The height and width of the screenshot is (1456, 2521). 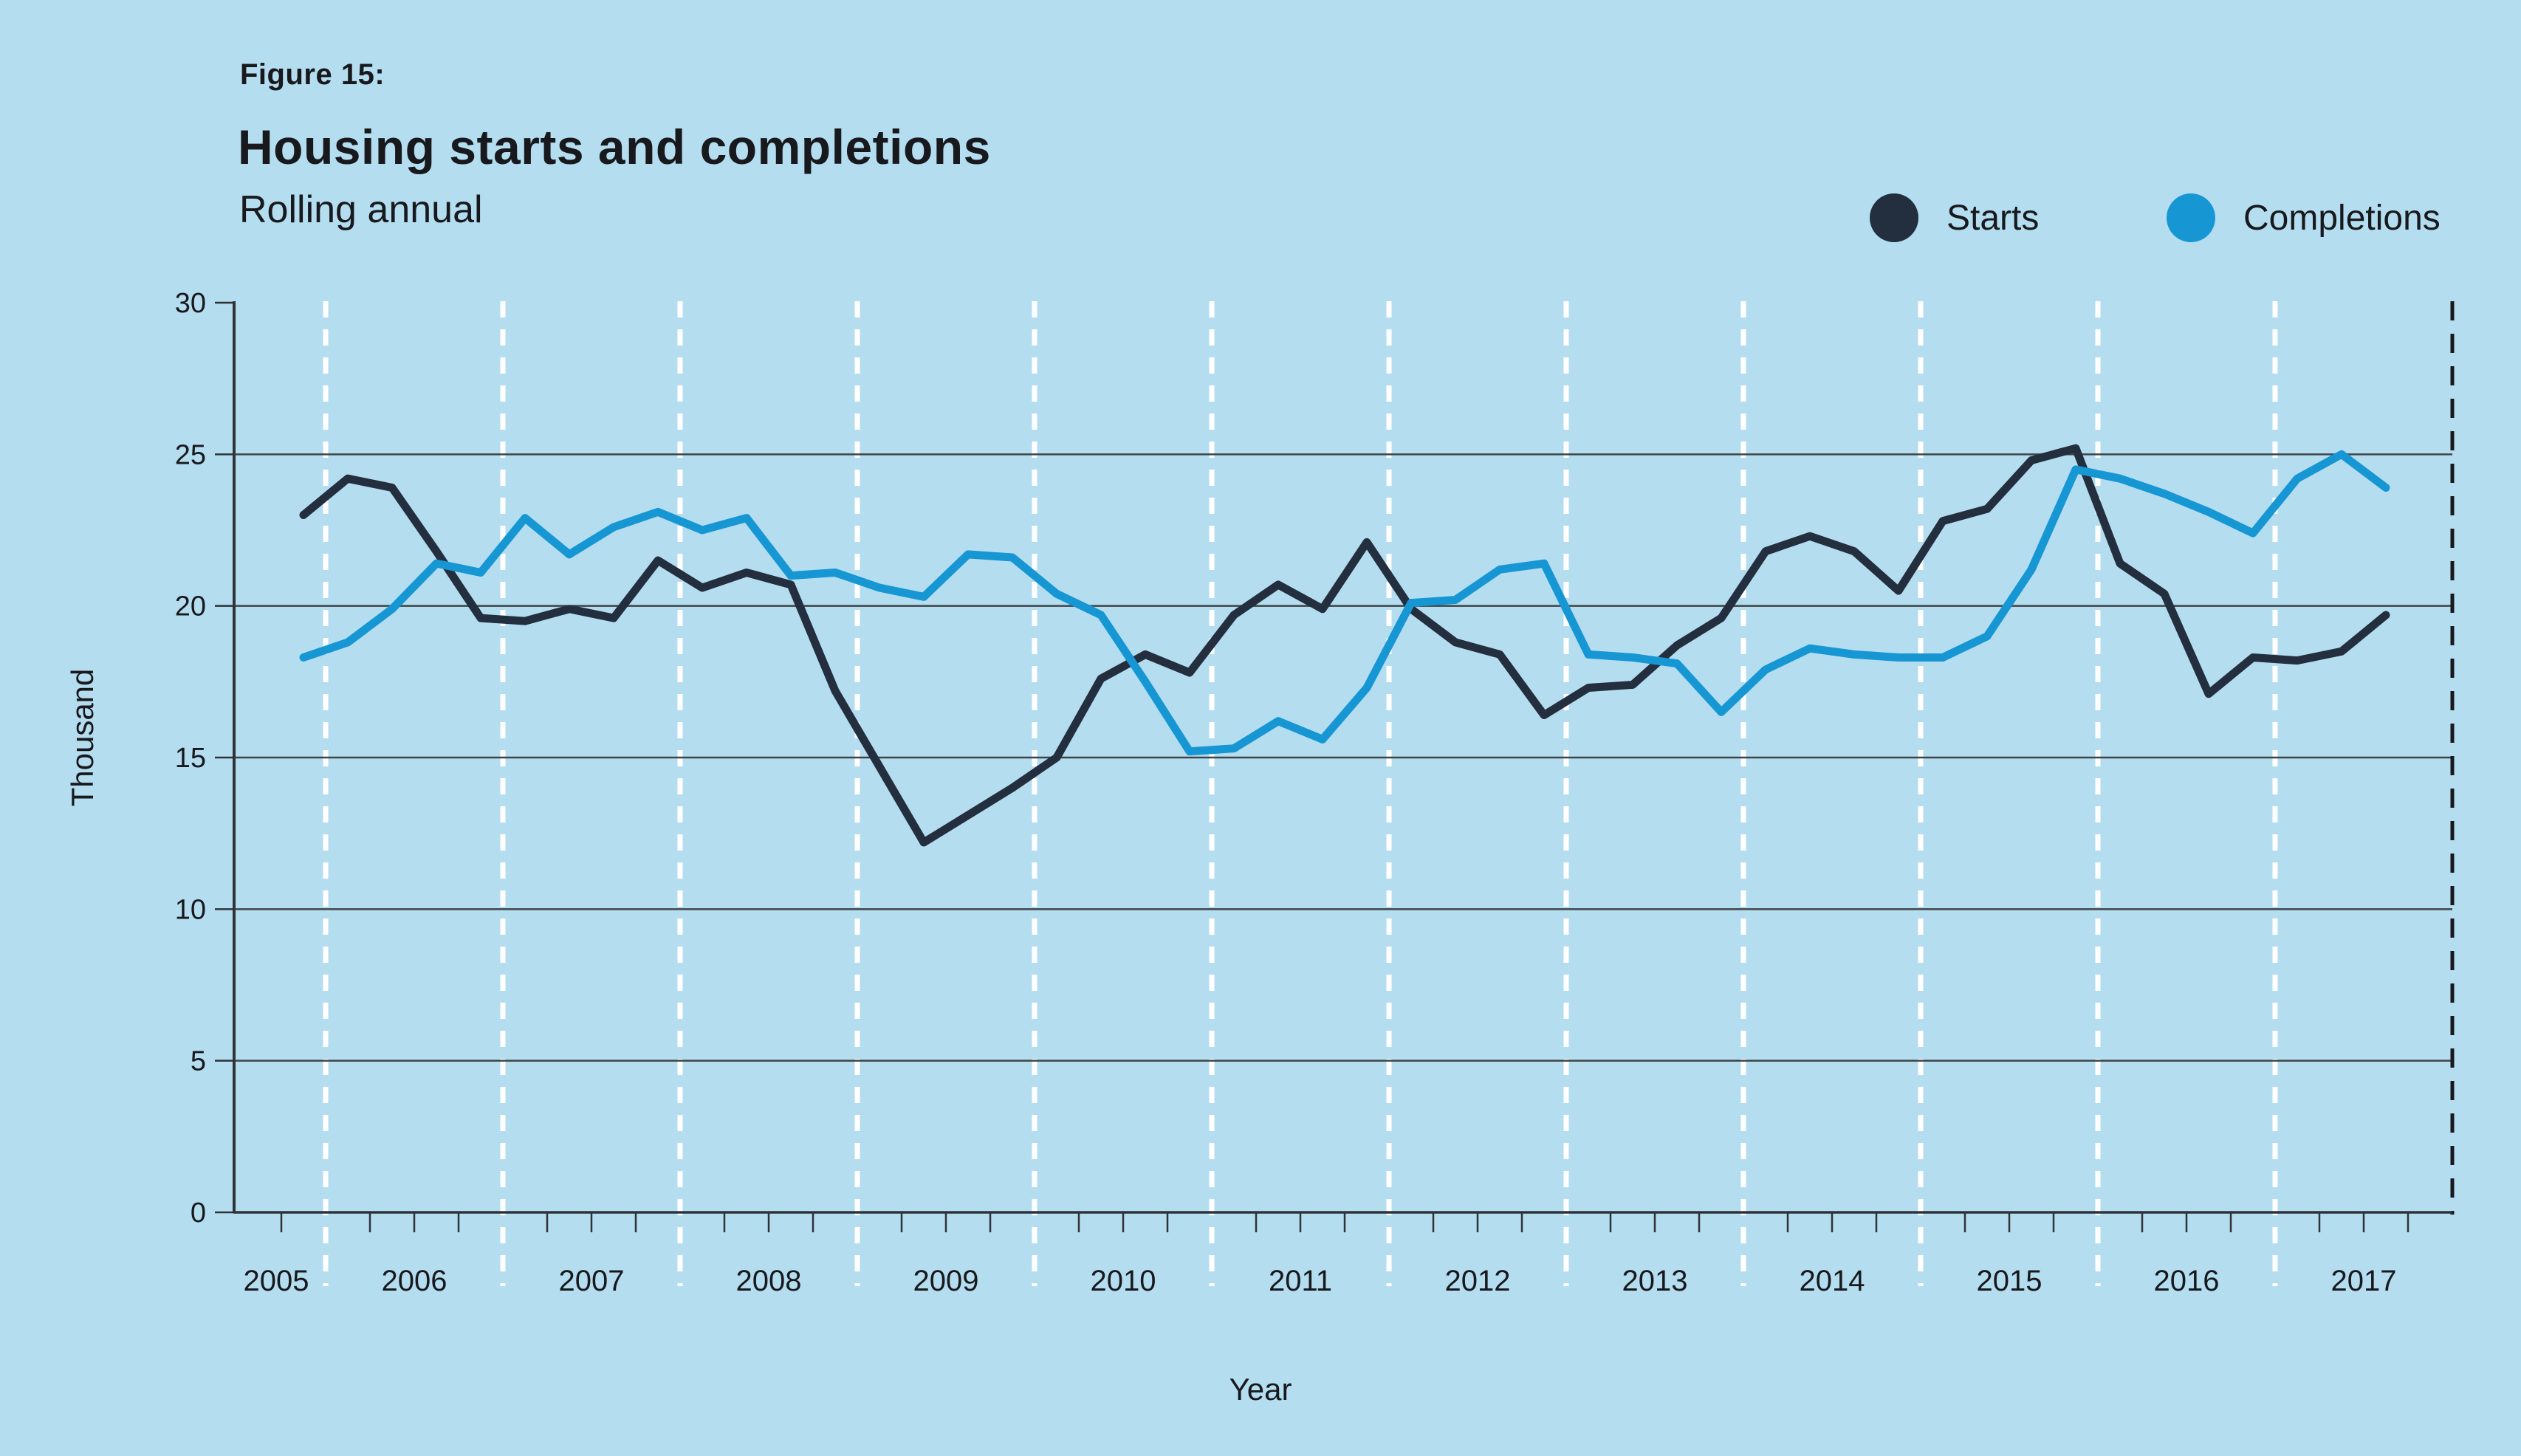 What do you see at coordinates (414, 1281) in the screenshot?
I see `x-year-label: 2006` at bounding box center [414, 1281].